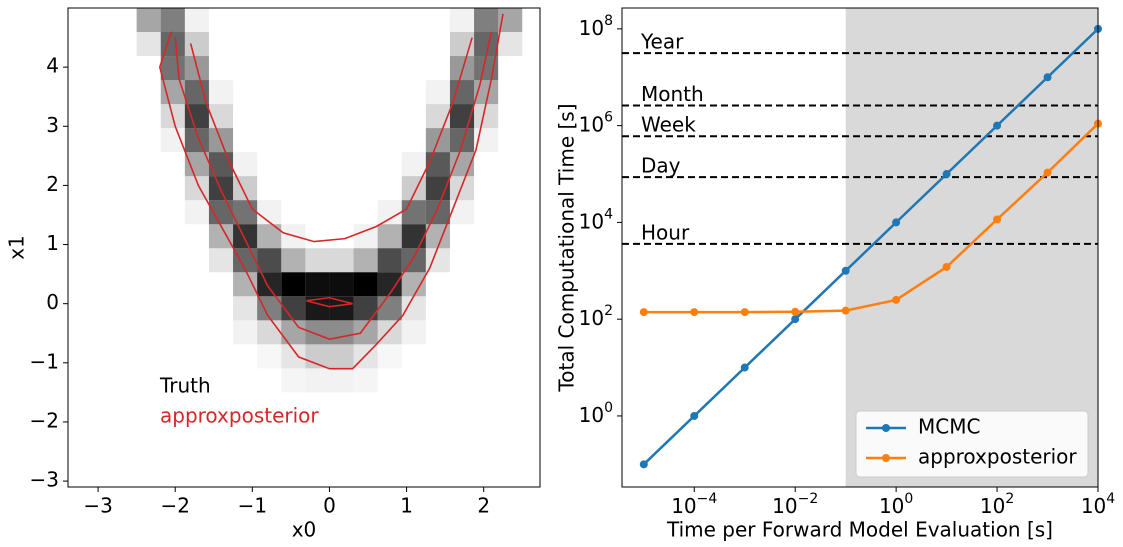 Image resolution: width=1123 pixels, height=547 pixels. I want to click on legend-label: approxposterior, so click(997, 457).